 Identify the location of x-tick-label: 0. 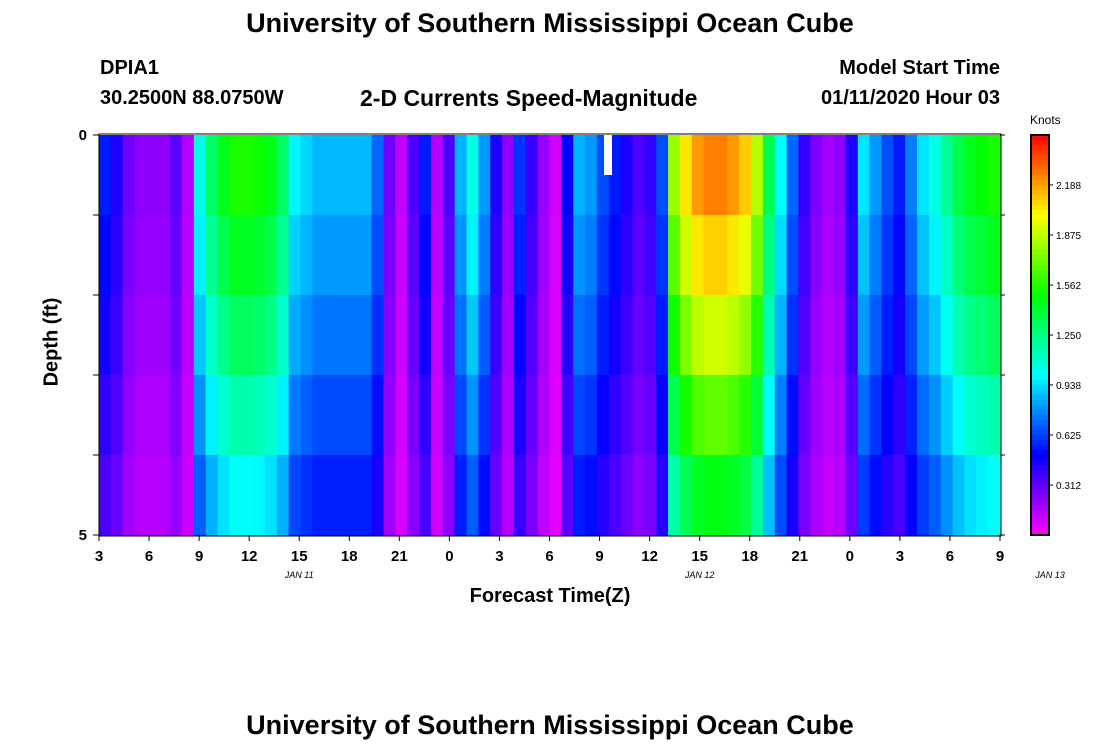
(850, 556).